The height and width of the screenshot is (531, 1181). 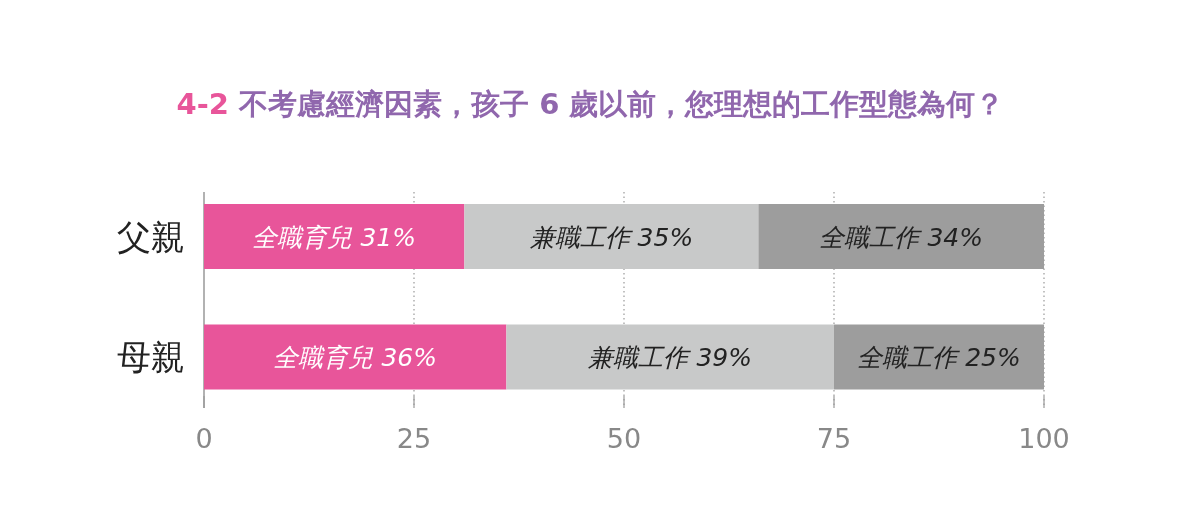 What do you see at coordinates (414, 438) in the screenshot?
I see `x-tick-label: 25` at bounding box center [414, 438].